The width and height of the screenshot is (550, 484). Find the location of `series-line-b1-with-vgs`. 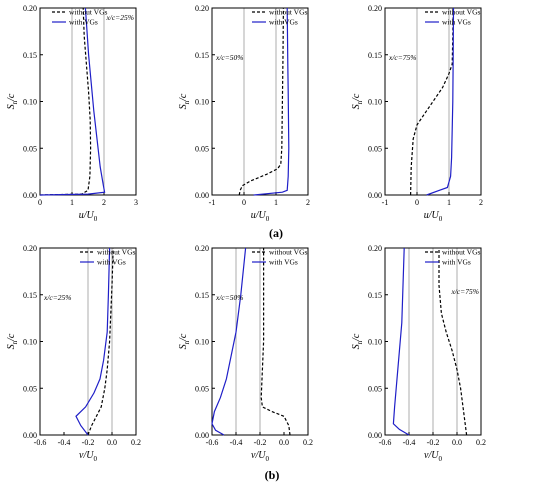

series-line-b1-with-vgs is located at coordinates (93, 341).